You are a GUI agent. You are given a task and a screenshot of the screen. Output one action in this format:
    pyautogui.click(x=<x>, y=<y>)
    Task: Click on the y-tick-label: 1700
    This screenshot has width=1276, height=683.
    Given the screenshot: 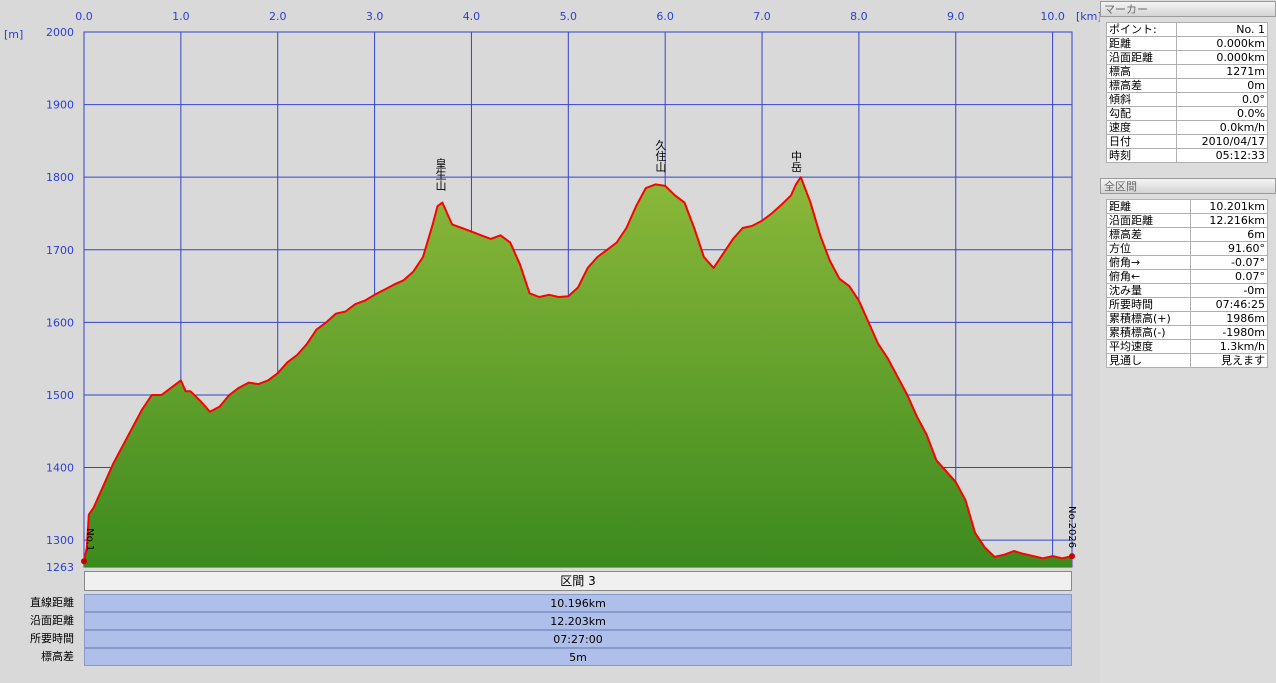 What is the action you would take?
    pyautogui.click(x=60, y=250)
    